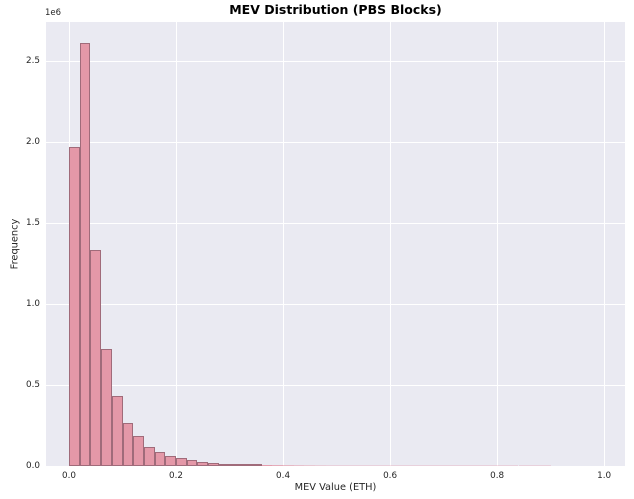  I want to click on x-tick-label: 0.0, so click(69, 476).